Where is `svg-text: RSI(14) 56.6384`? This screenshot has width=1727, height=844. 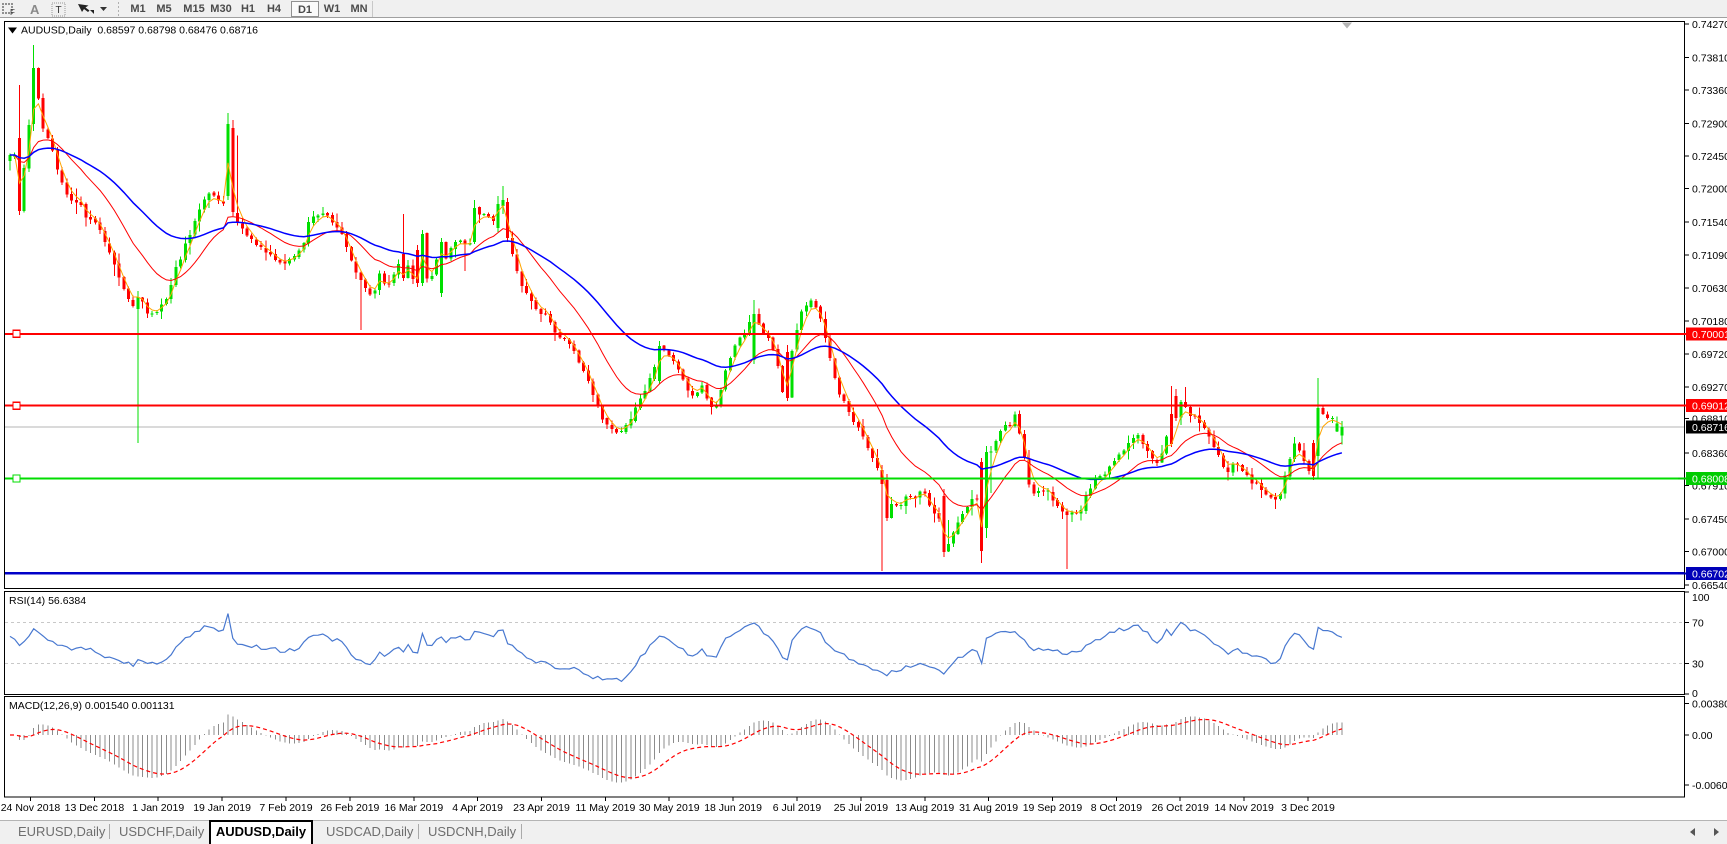
svg-text: RSI(14) 56.6384 is located at coordinates (47, 601).